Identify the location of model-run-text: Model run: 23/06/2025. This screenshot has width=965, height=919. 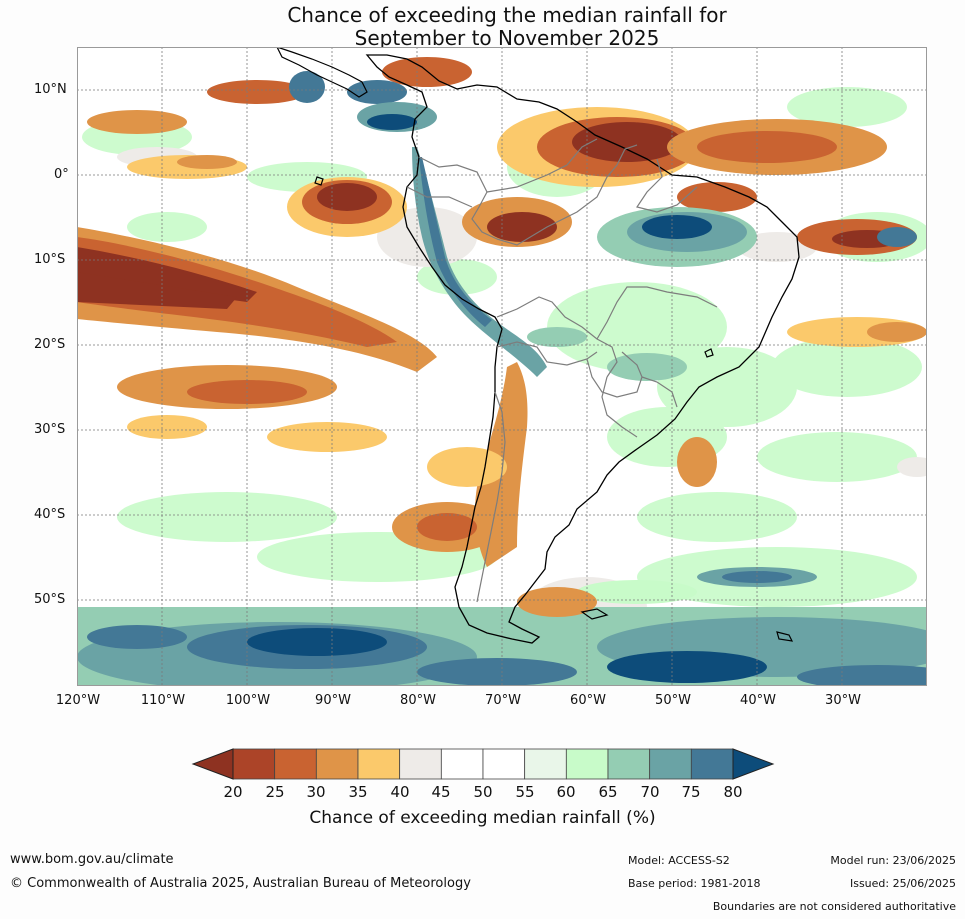
(893, 860).